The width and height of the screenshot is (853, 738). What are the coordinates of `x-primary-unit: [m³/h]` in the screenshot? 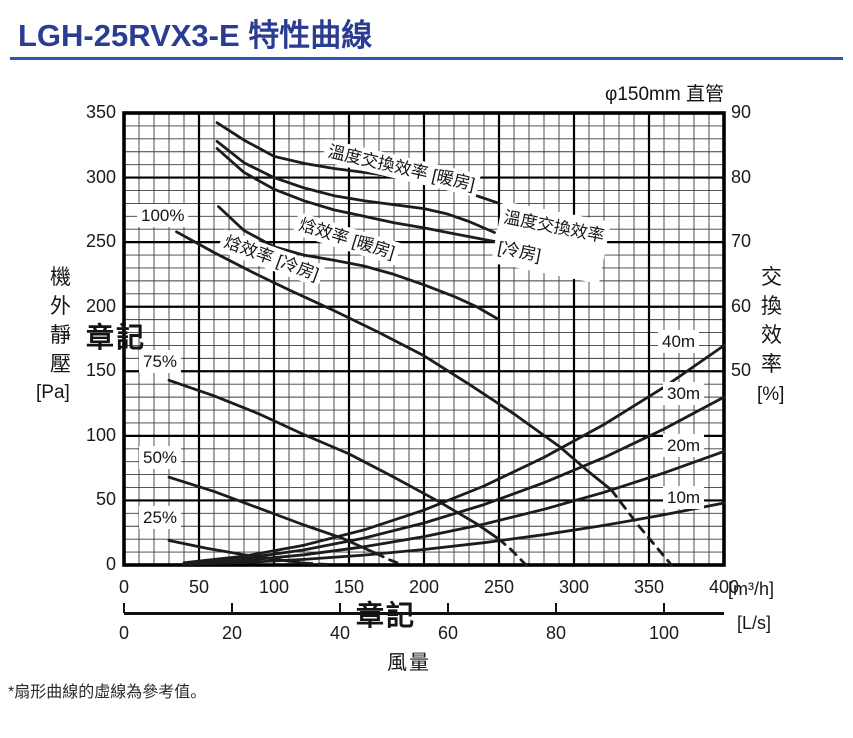 It's located at (751, 589).